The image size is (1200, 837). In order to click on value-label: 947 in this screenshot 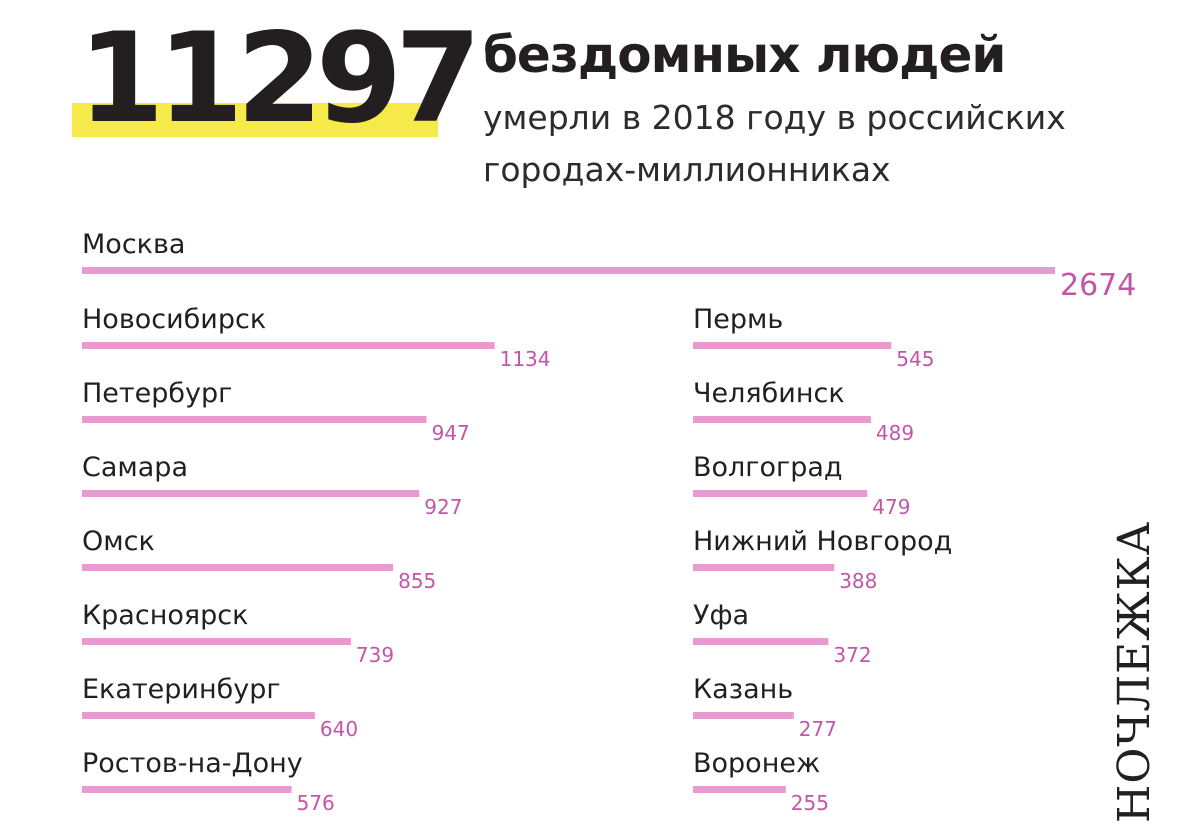, I will do `click(451, 433)`.